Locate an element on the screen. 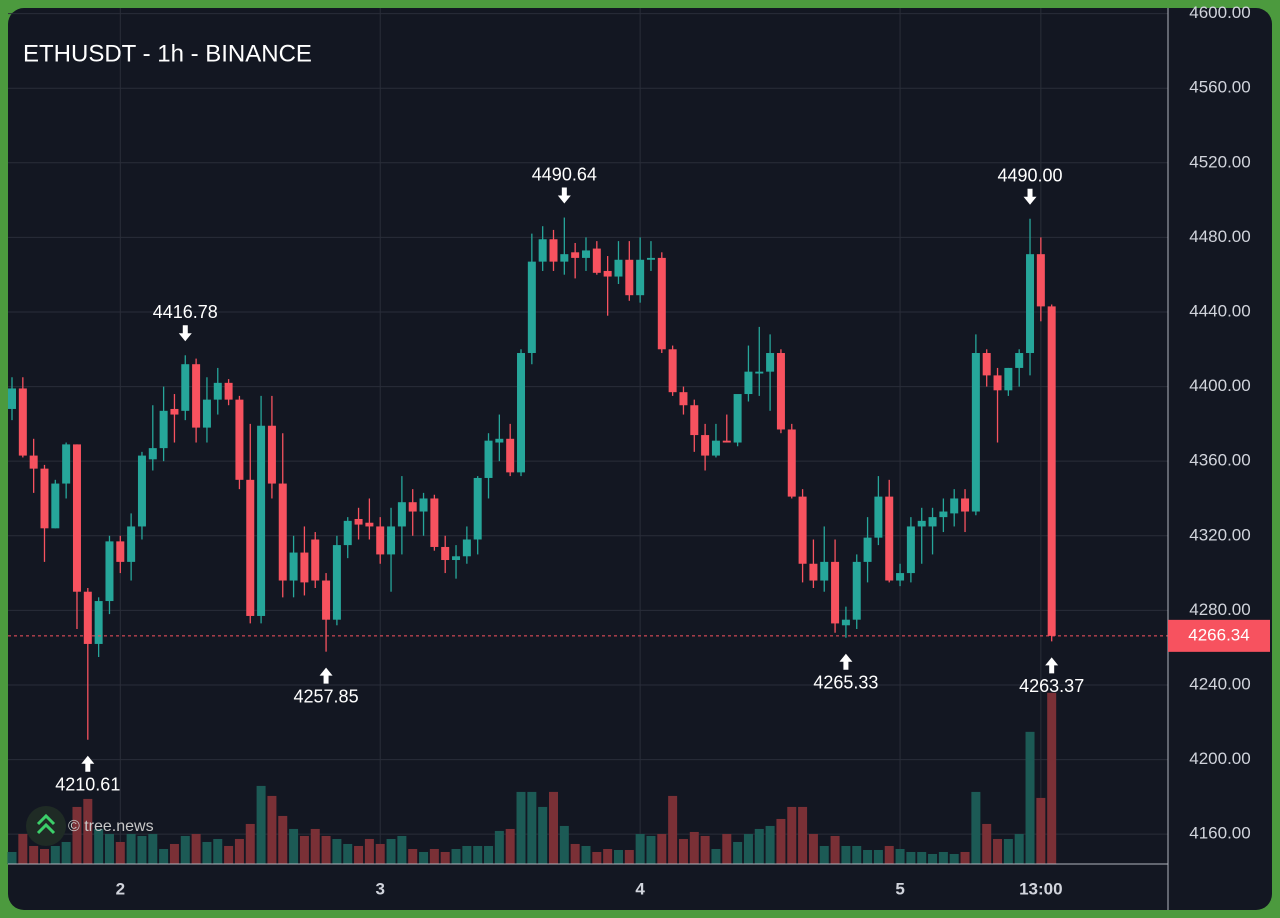 The image size is (1280, 918). watermark-icon is located at coordinates (46, 824).